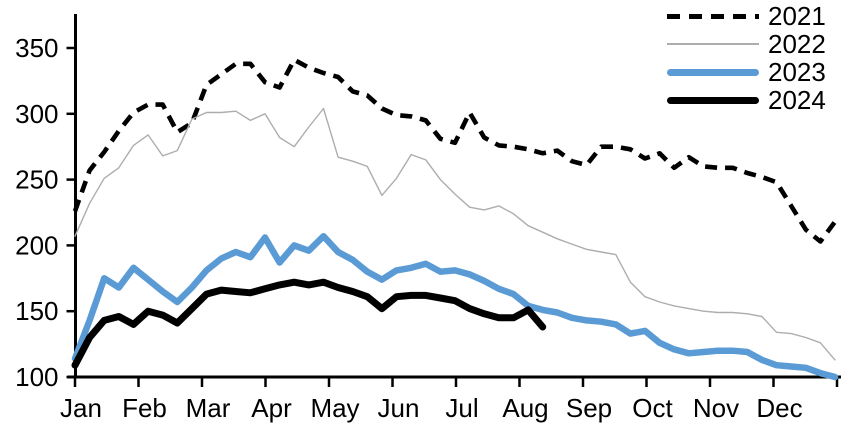 The width and height of the screenshot is (852, 430). Describe the element at coordinates (713, 16) in the screenshot. I see `legend-swatch-2021-dashed-line` at that location.